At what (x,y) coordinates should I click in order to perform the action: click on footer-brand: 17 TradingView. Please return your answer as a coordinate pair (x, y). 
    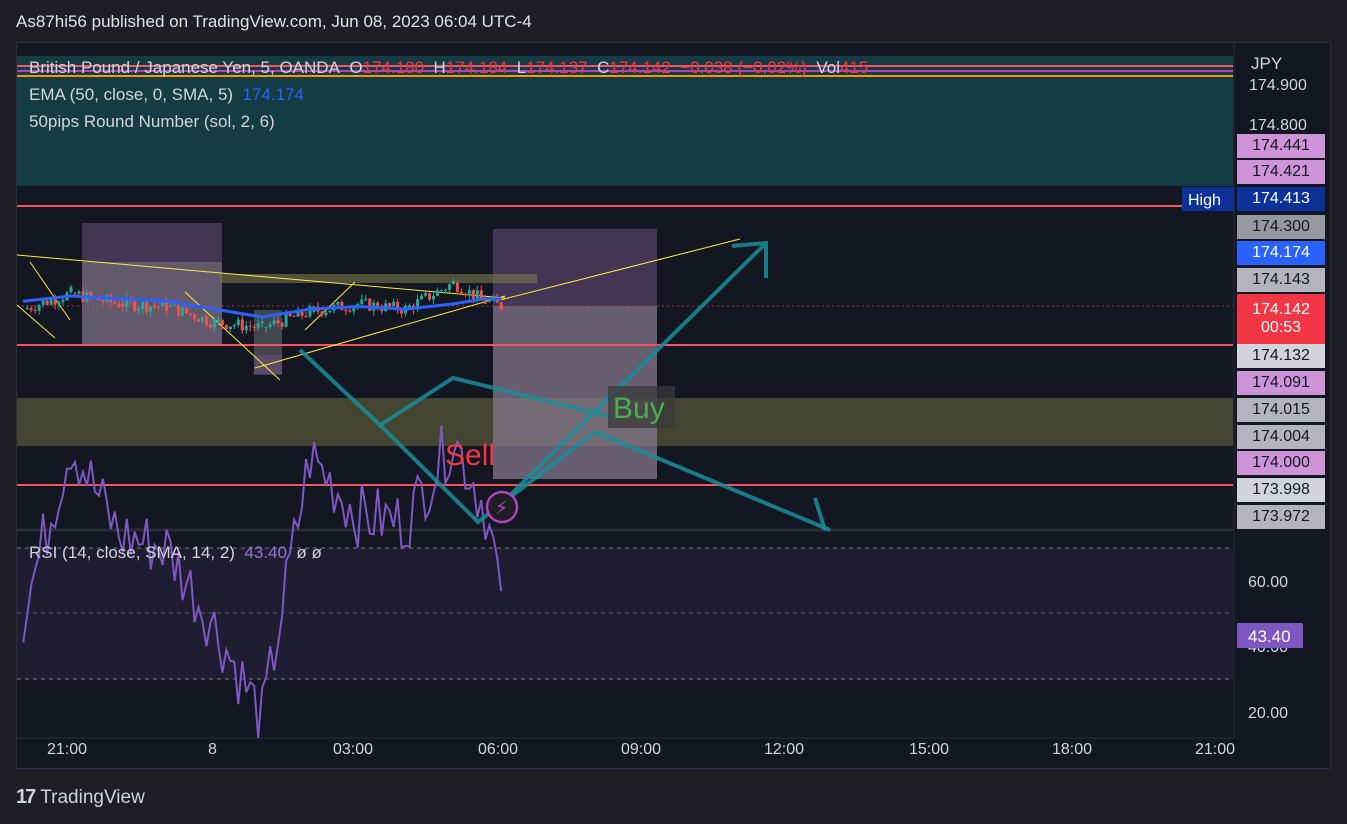
    Looking at the image, I should click on (80, 797).